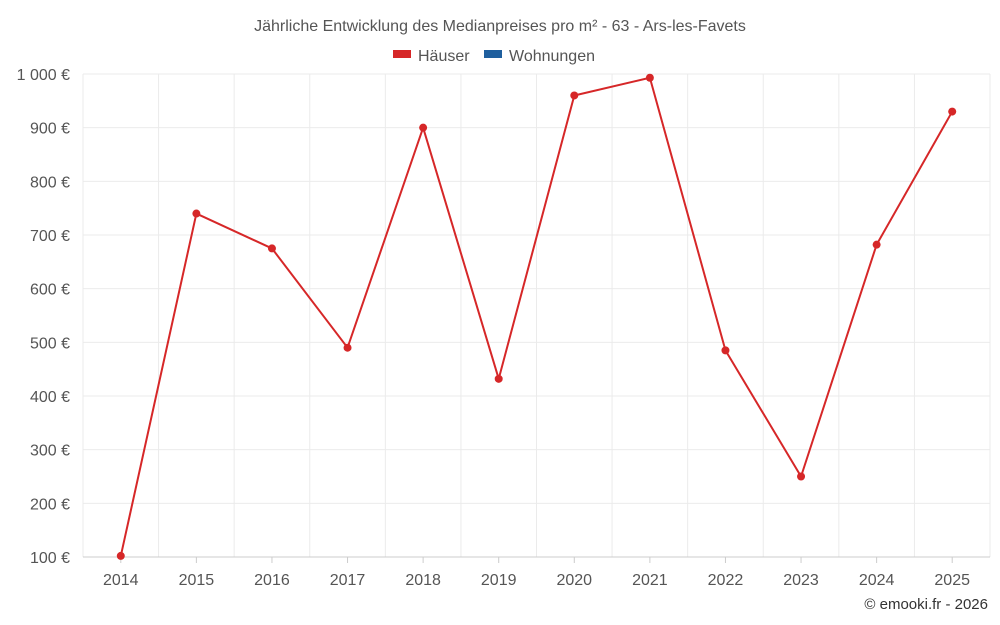 The image size is (1000, 625). What do you see at coordinates (50, 558) in the screenshot?
I see `y-tick-label: 100 €` at bounding box center [50, 558].